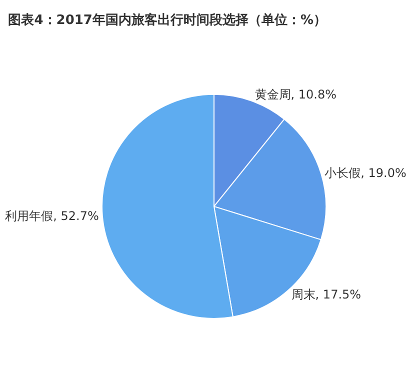 The width and height of the screenshot is (412, 374). I want to click on slice-label: 周末, 17.5%, so click(326, 295).